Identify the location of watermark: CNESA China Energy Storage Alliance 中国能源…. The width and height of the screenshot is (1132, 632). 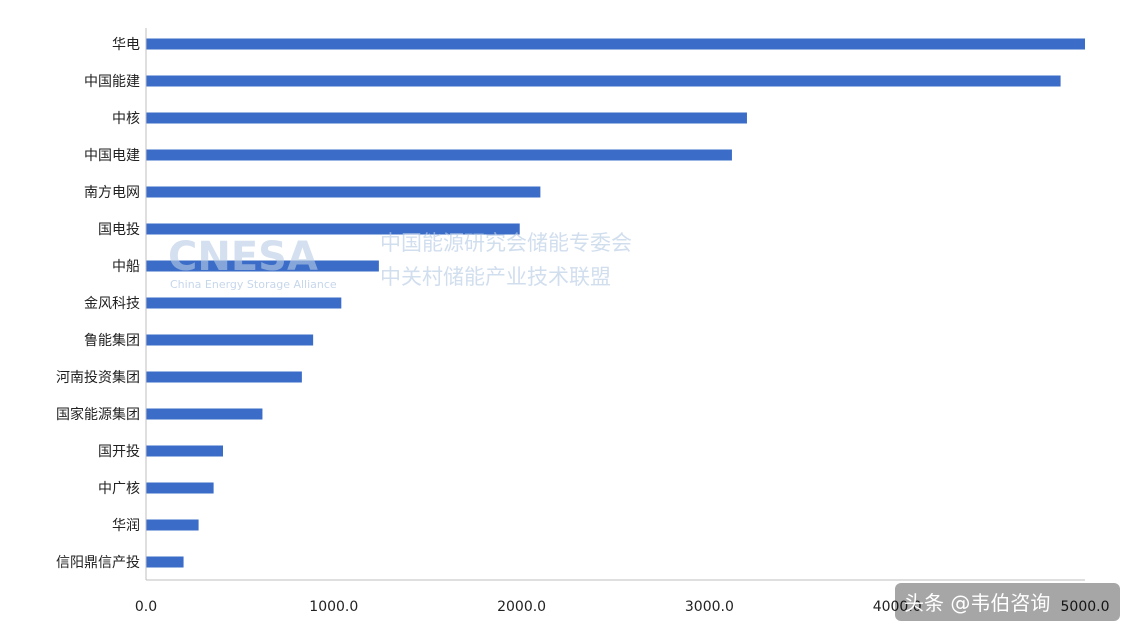
(400, 261).